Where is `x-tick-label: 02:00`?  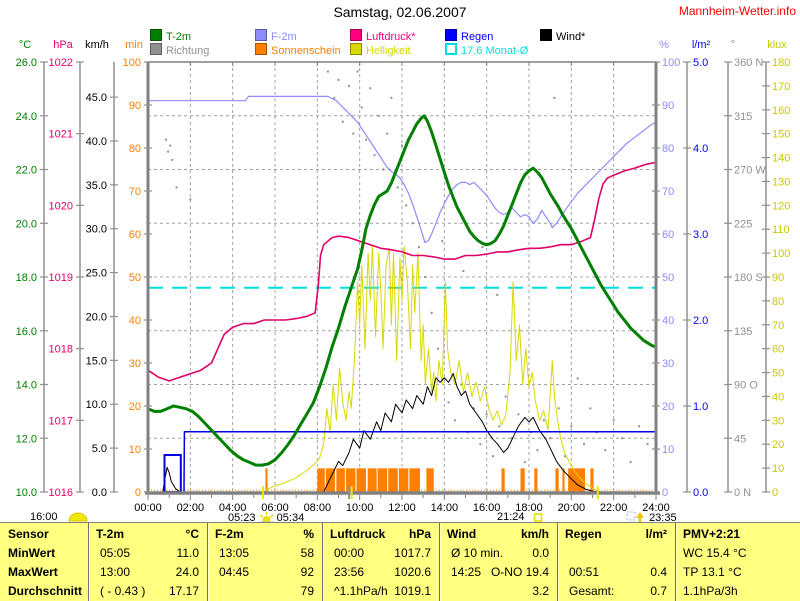 x-tick-label: 02:00 is located at coordinates (191, 508).